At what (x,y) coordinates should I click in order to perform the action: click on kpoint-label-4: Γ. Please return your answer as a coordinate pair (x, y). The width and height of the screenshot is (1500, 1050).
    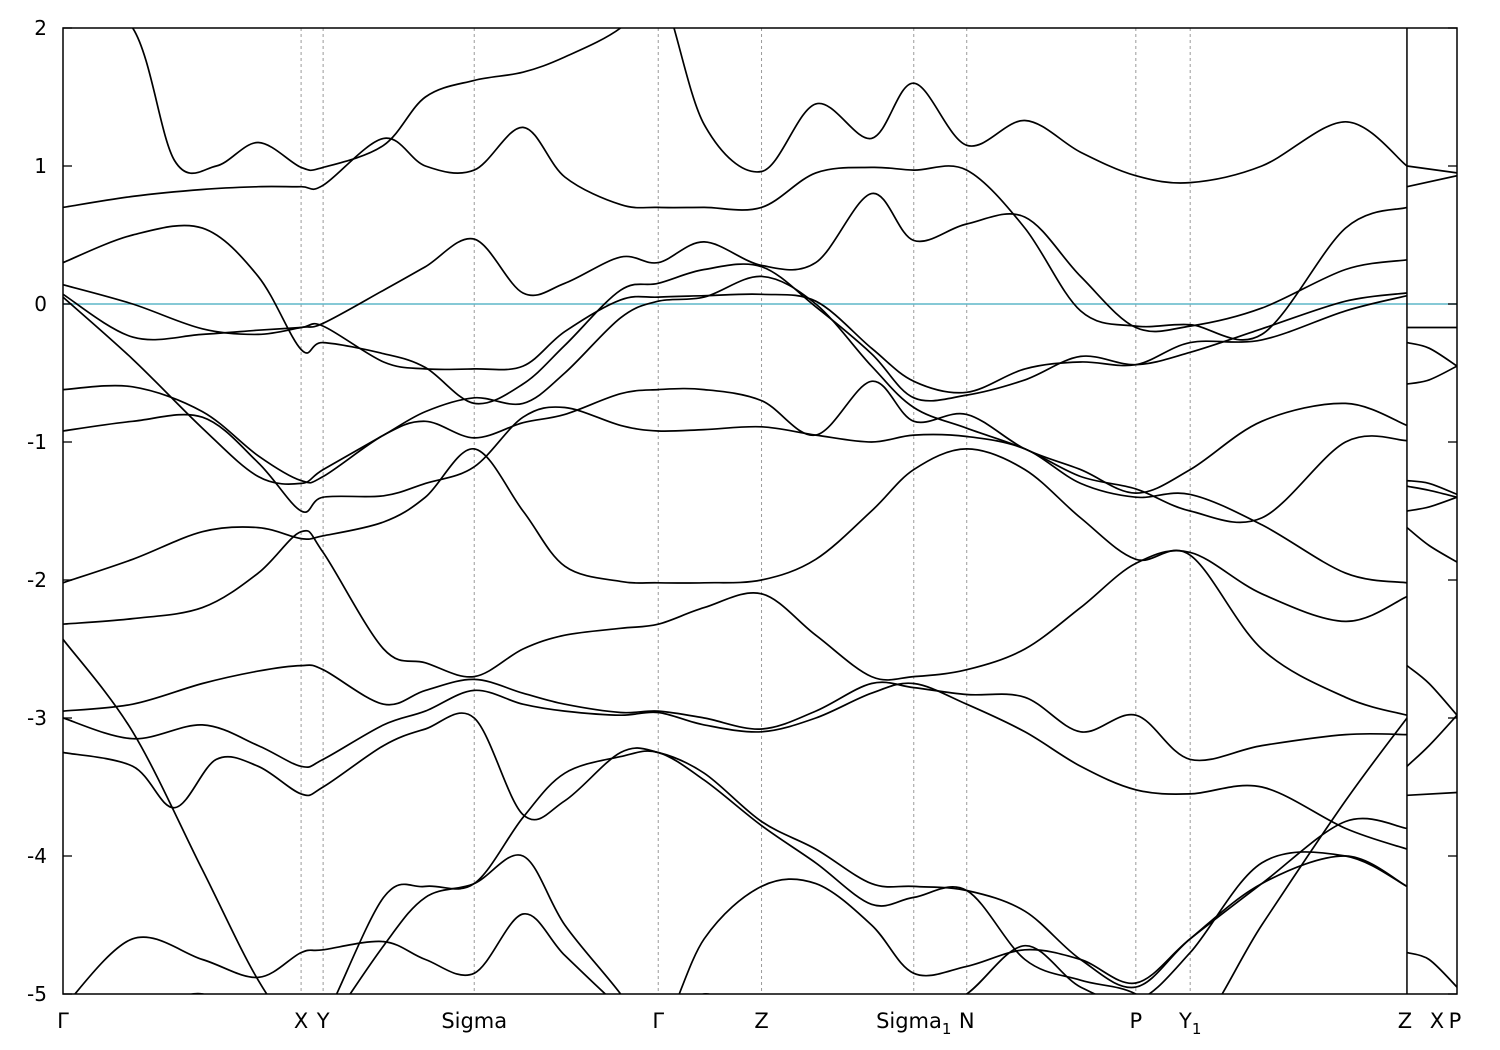
    Looking at the image, I should click on (658, 1021).